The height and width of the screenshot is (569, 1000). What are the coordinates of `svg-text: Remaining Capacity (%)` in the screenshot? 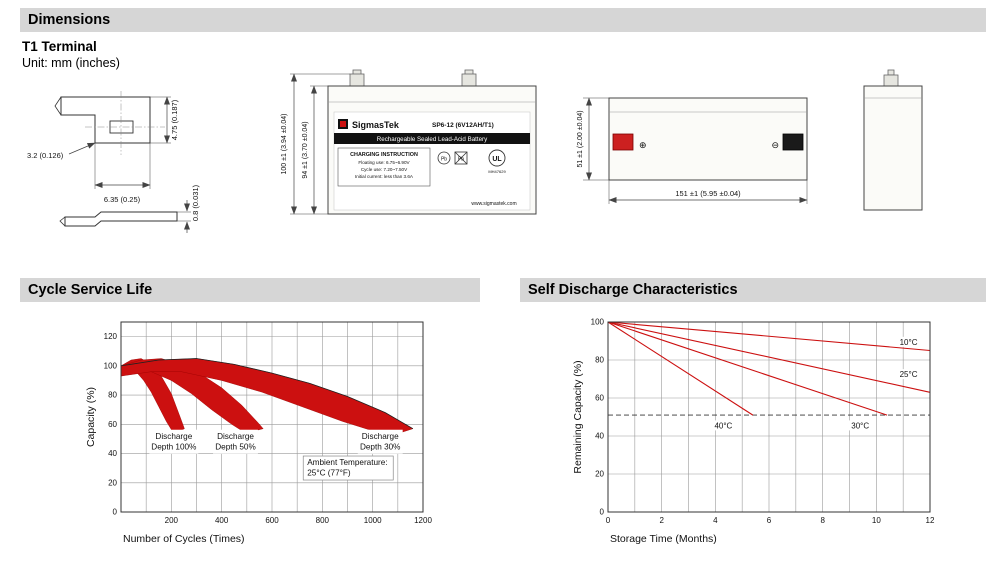 It's located at (578, 416).